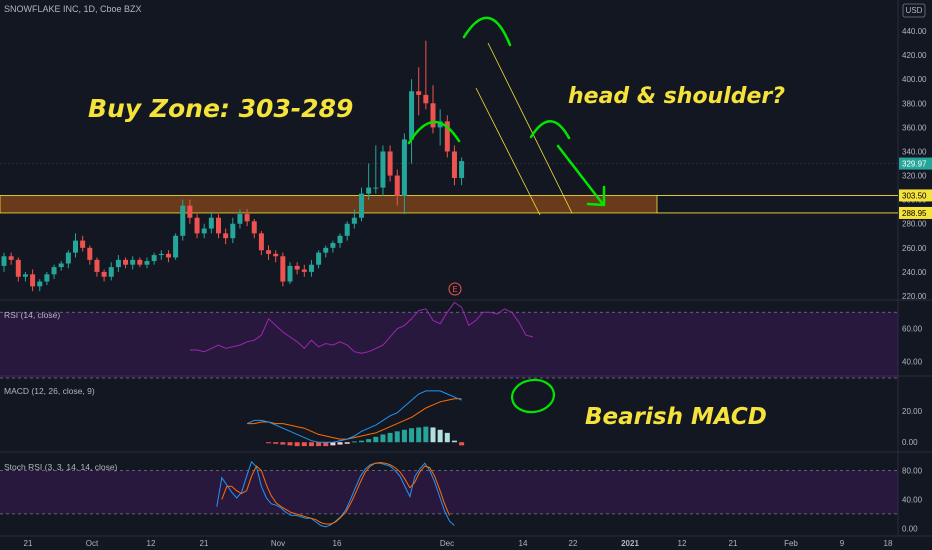 Image resolution: width=932 pixels, height=550 pixels. Describe the element at coordinates (337, 543) in the screenshot. I see `time-tick-label: 16` at that location.